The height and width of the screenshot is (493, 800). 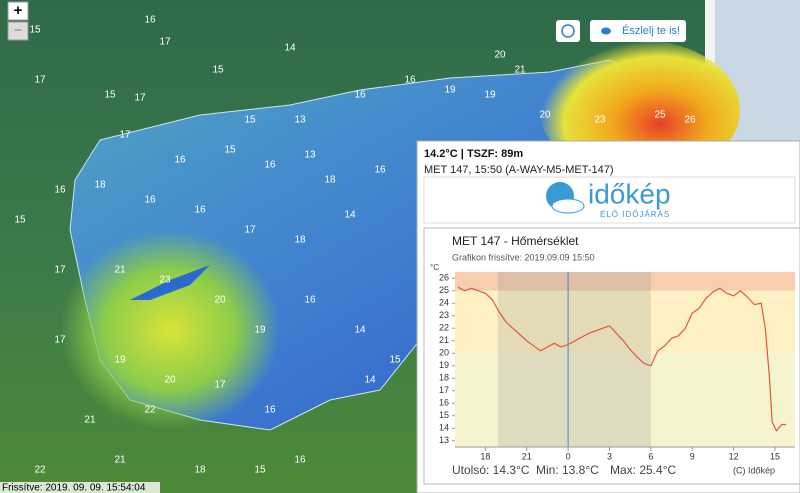 What do you see at coordinates (515, 241) in the screenshot?
I see `chart-title: MET 147 - Hőmérséklet` at bounding box center [515, 241].